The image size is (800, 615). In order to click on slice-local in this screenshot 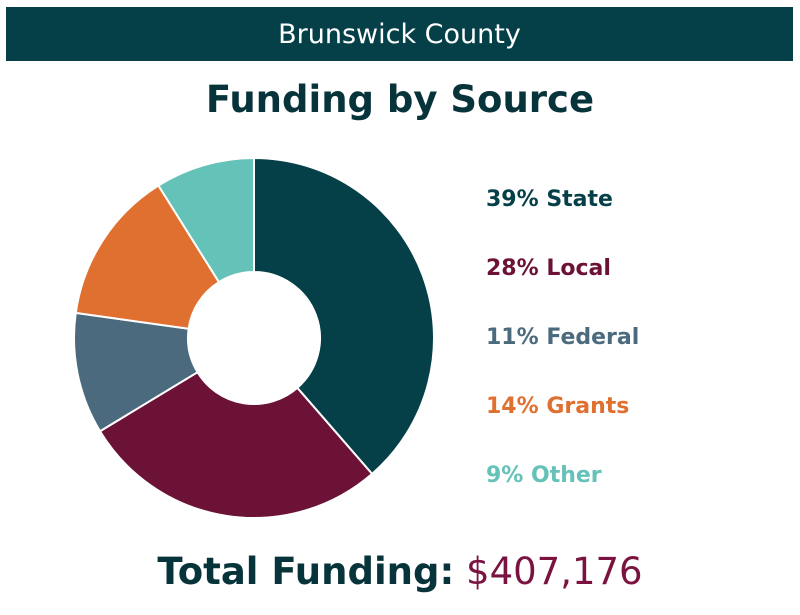, I will do `click(236, 444)`.